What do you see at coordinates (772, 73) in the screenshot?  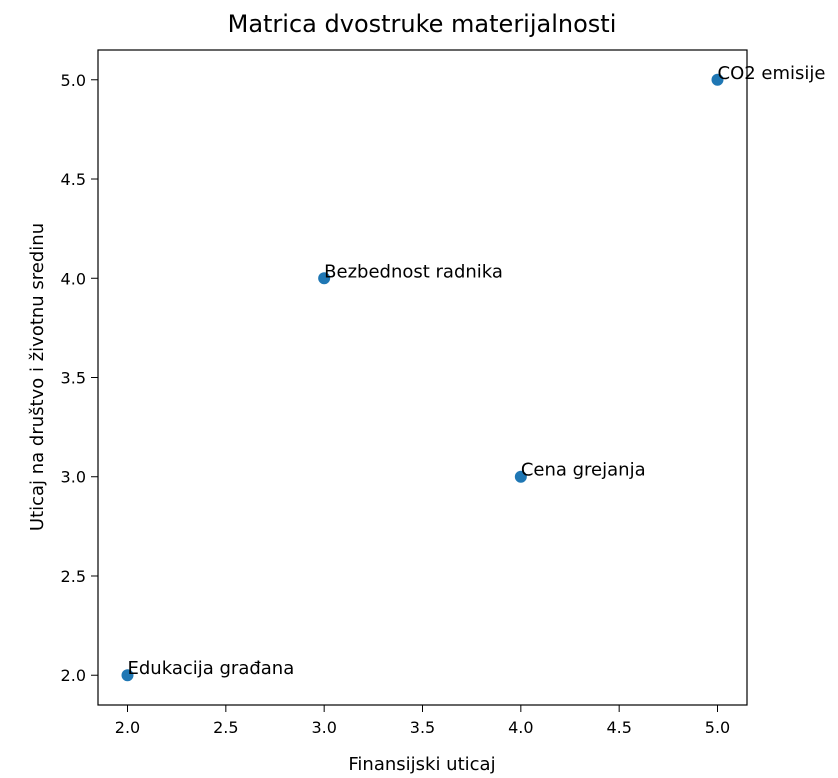 I see `point-label: CO2 emisije` at bounding box center [772, 73].